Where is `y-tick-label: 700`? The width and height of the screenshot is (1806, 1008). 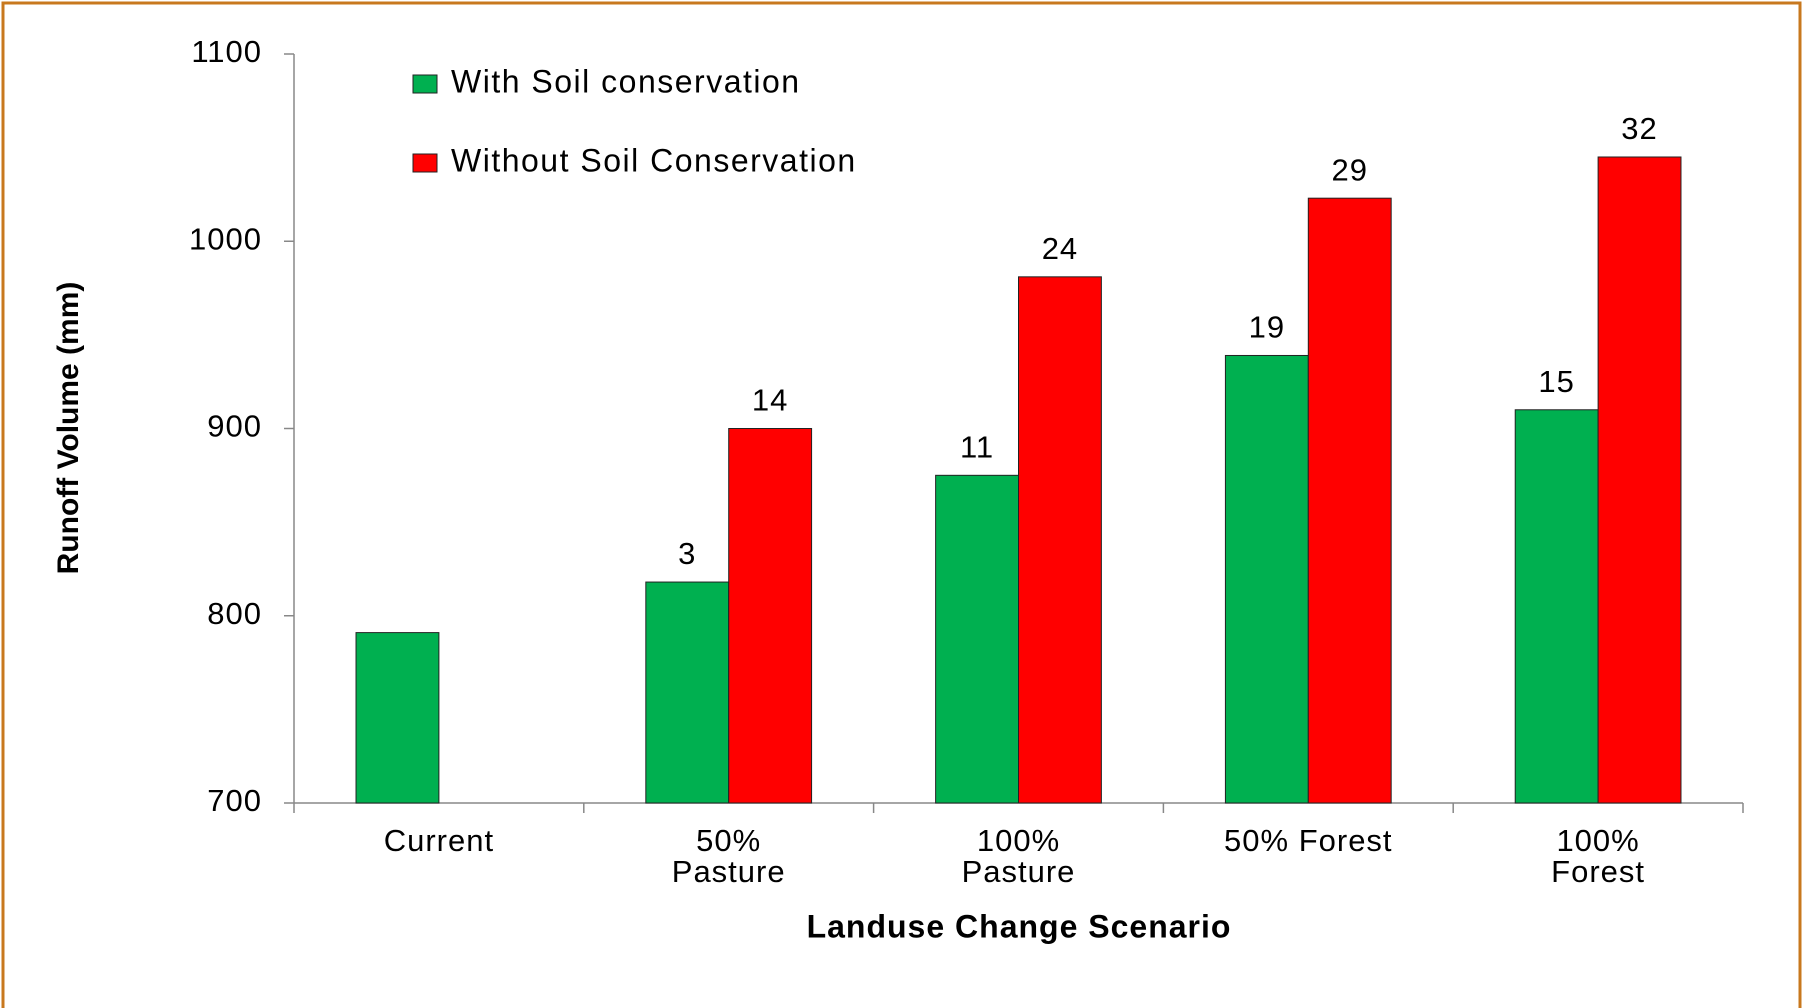
y-tick-label: 700 is located at coordinates (234, 800).